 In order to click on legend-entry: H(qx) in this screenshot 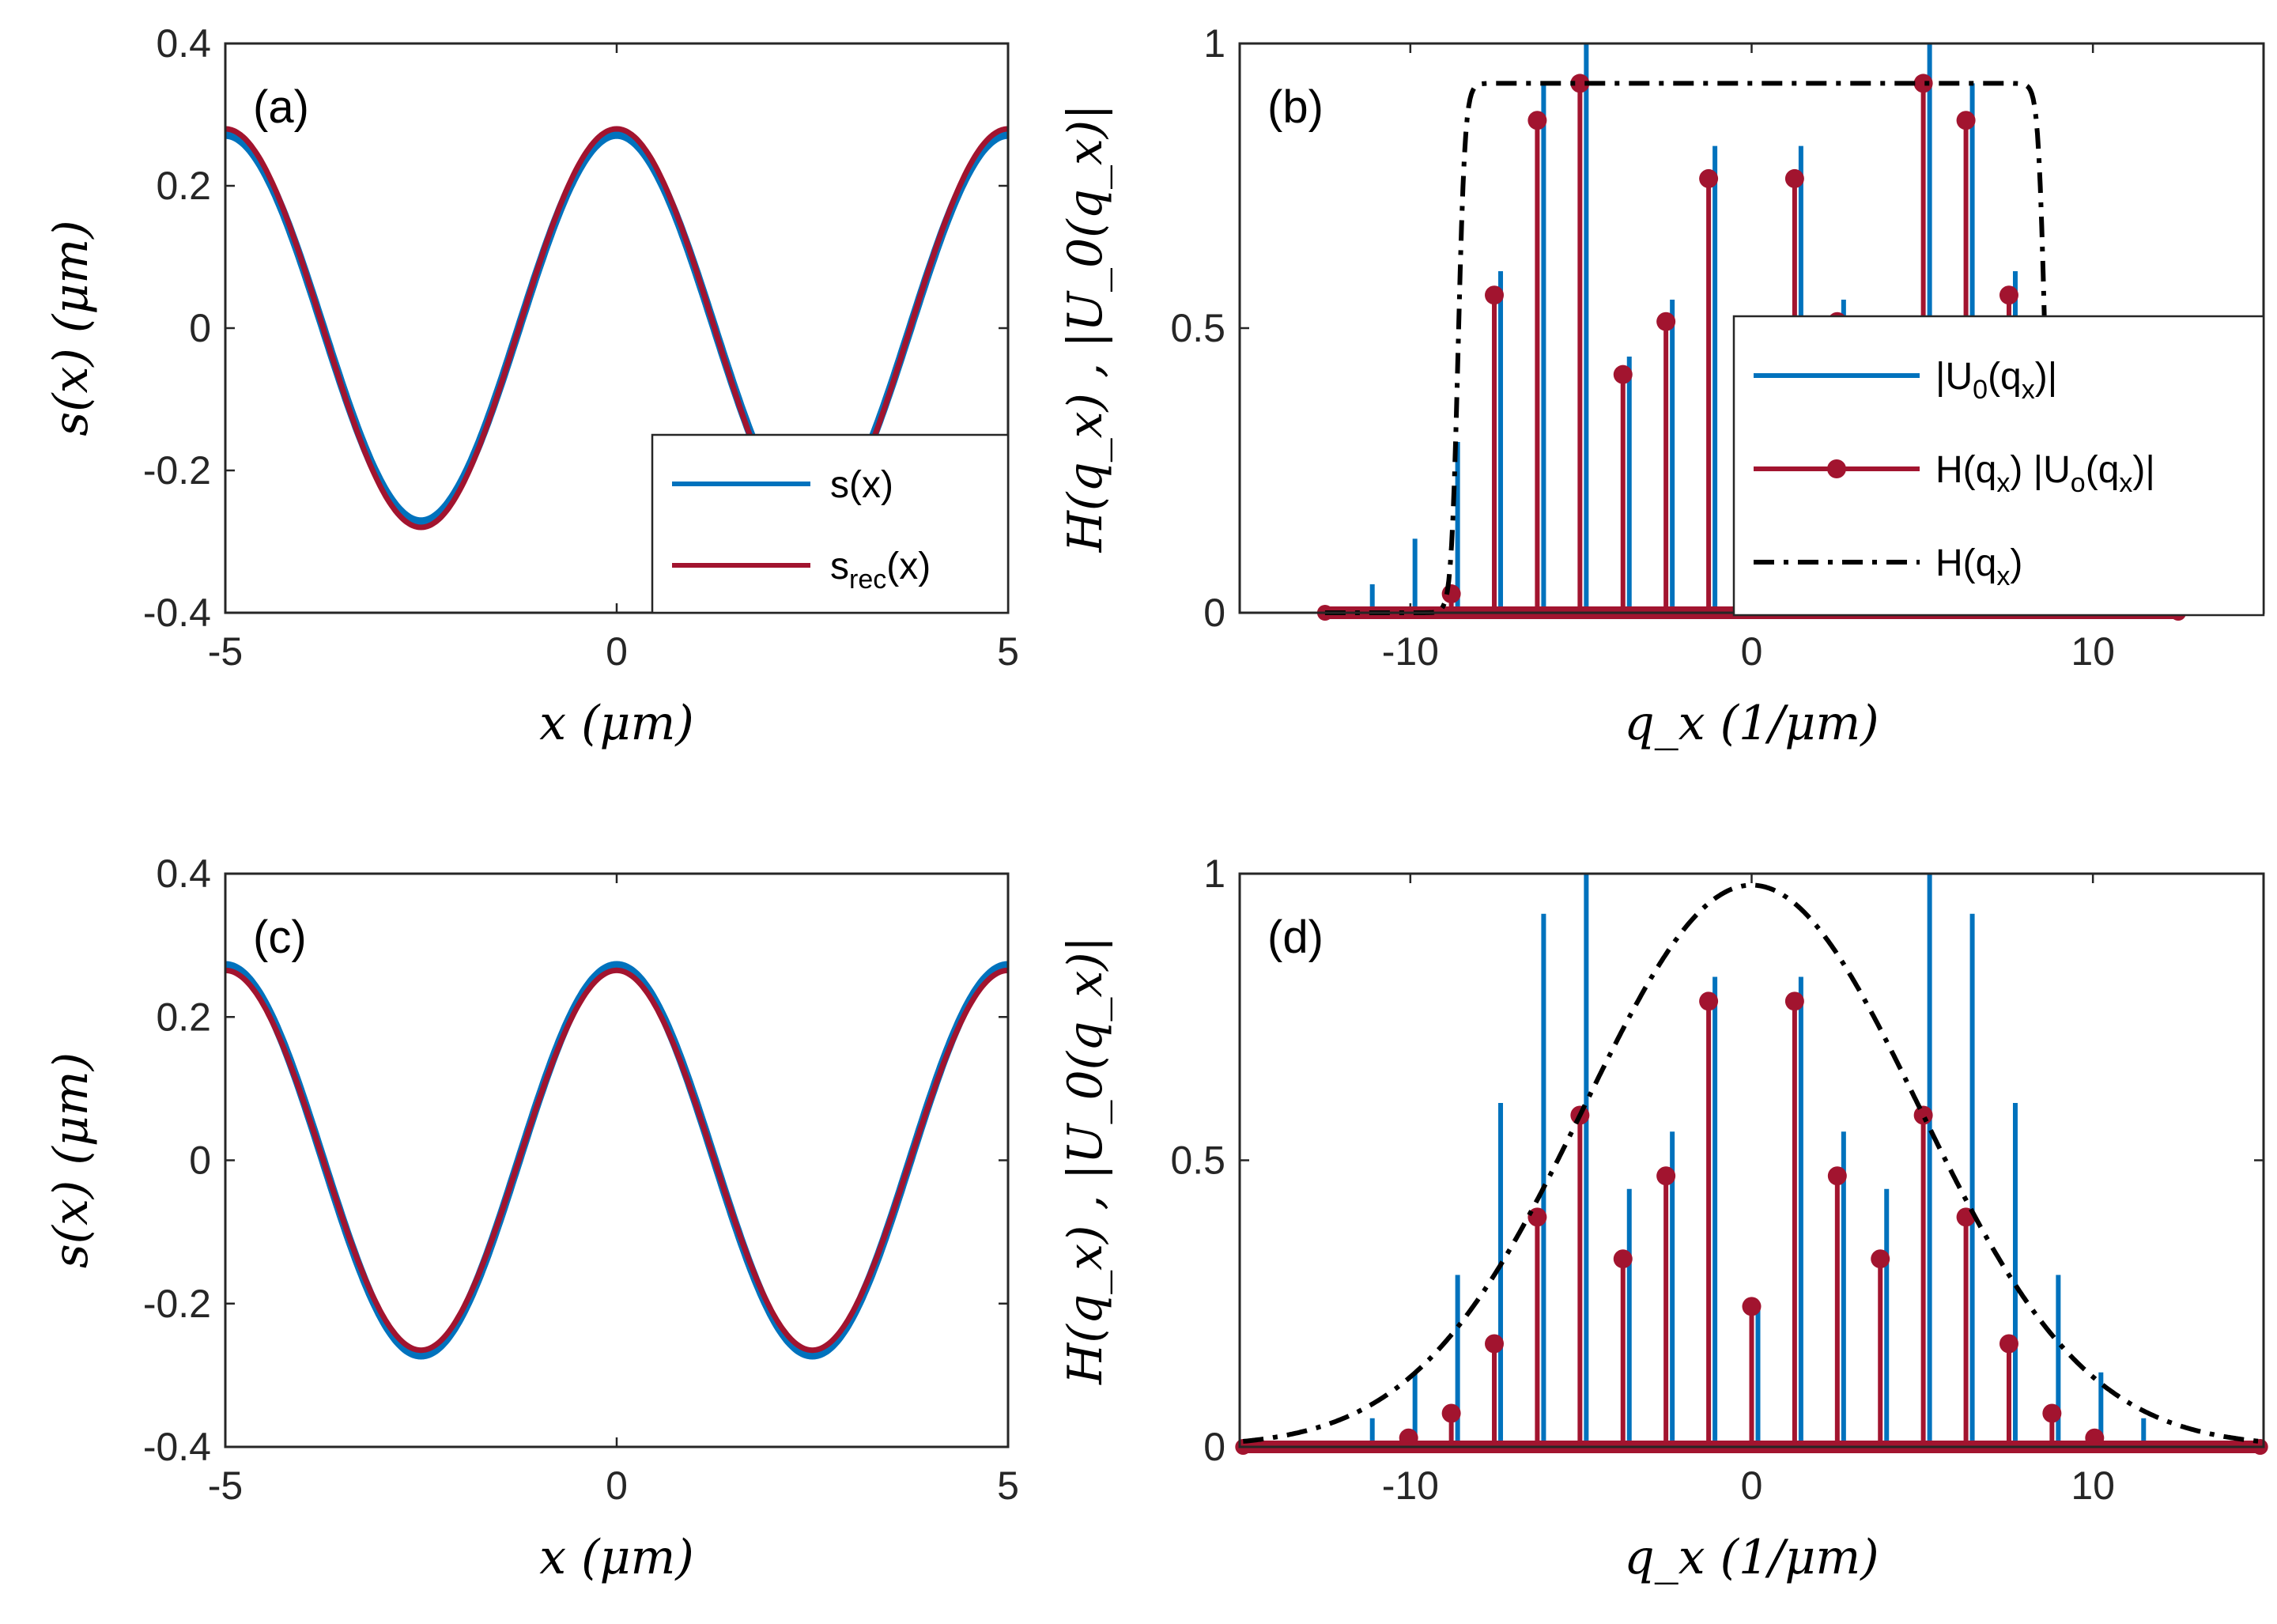, I will do `click(1978, 566)`.